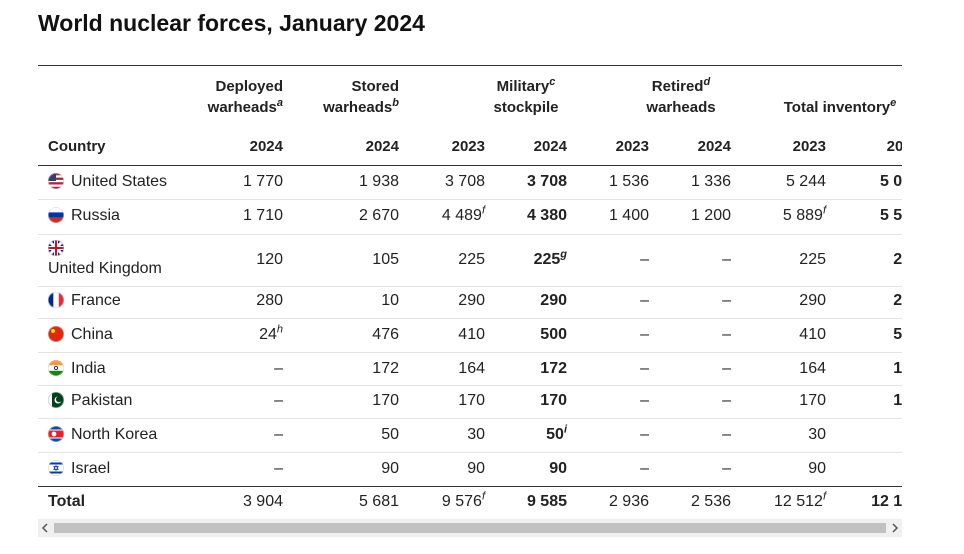 Image resolution: width=964 pixels, height=554 pixels. What do you see at coordinates (628, 181) in the screenshot?
I see `cell: 1 536` at bounding box center [628, 181].